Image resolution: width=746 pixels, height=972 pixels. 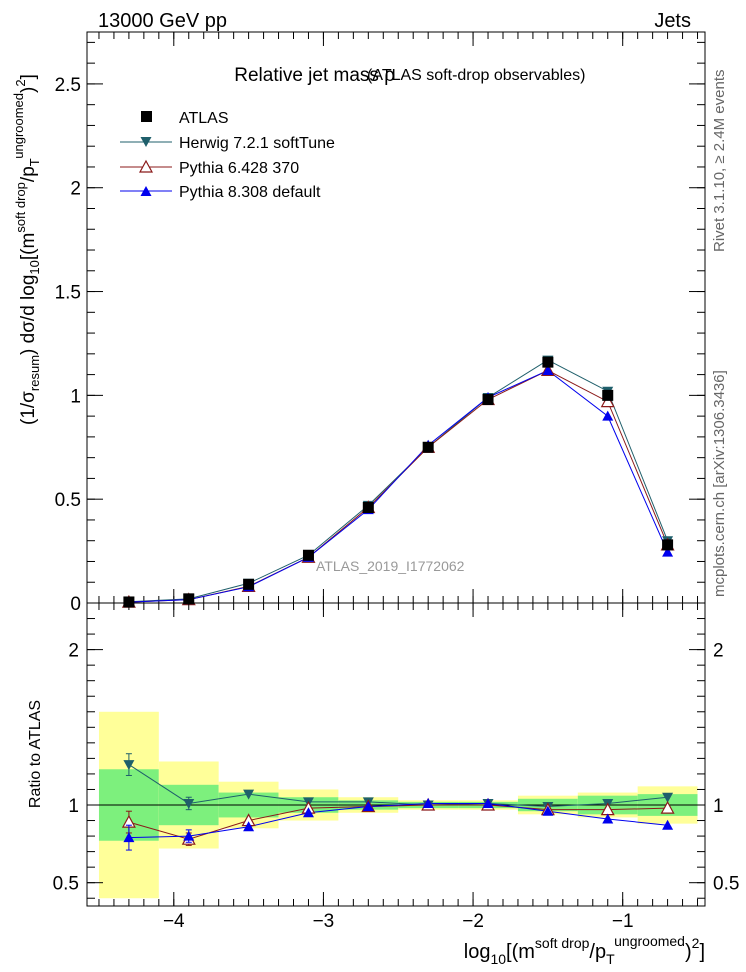 What do you see at coordinates (257, 143) in the screenshot?
I see `legend-label-herwig: Herwig 7.2.1 softTune` at bounding box center [257, 143].